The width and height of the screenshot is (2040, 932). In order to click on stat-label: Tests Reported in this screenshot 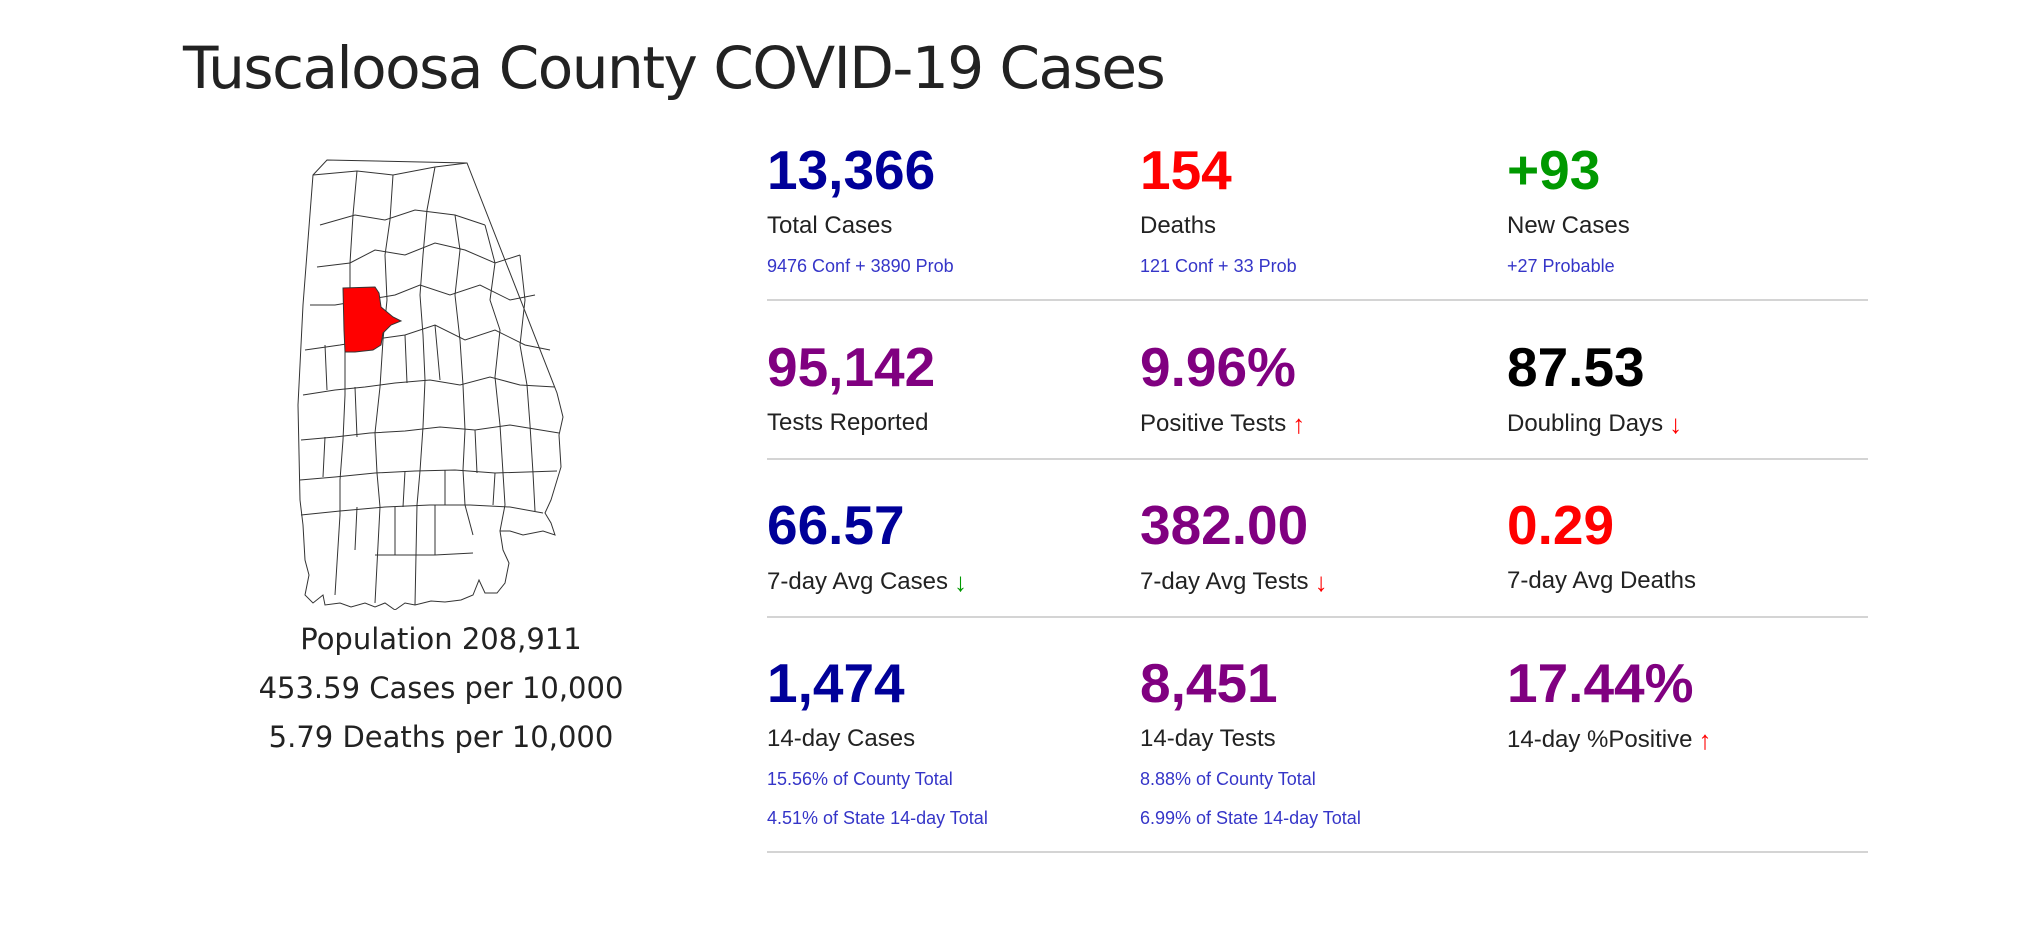, I will do `click(847, 423)`.